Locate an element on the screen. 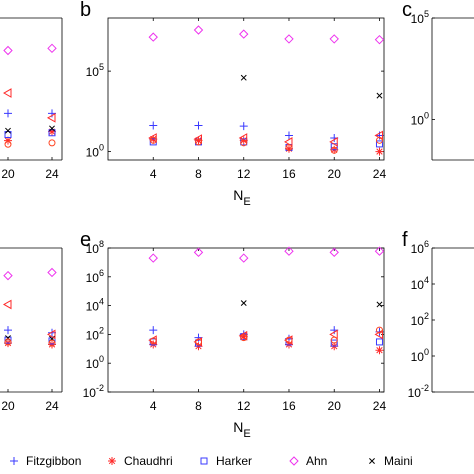  legend-item-harker: Harker is located at coordinates (226, 461).